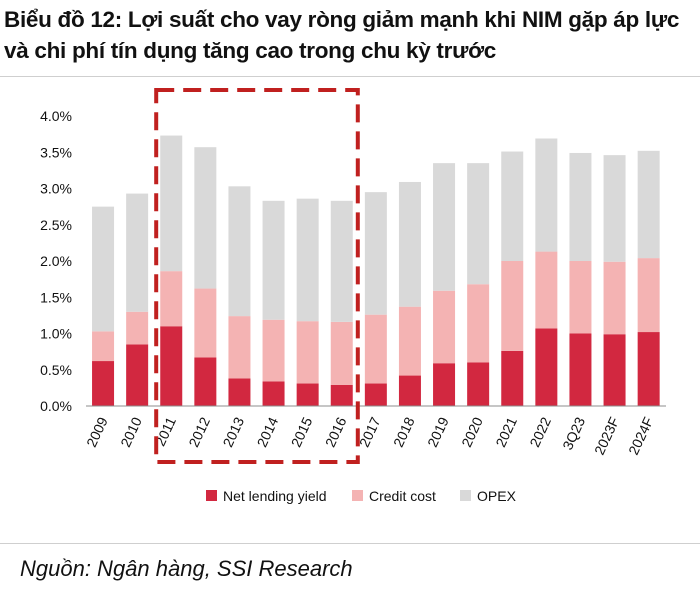  Describe the element at coordinates (199, 431) in the screenshot. I see `x-tick-label: 2012` at that location.